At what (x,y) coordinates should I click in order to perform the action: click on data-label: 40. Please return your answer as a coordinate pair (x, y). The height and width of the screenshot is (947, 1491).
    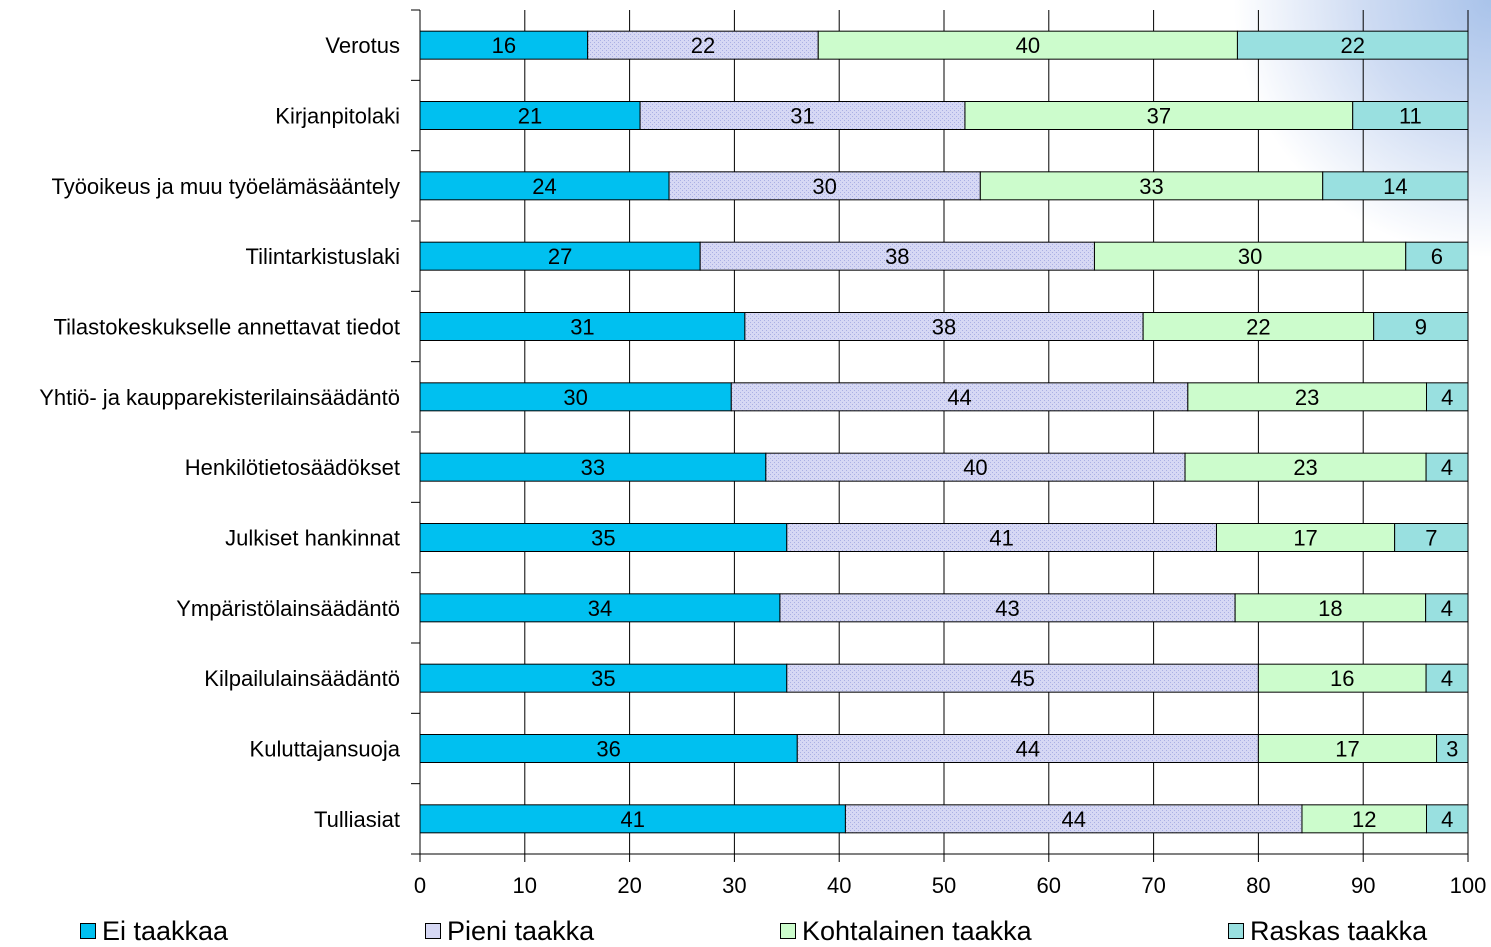
    Looking at the image, I should click on (975, 467).